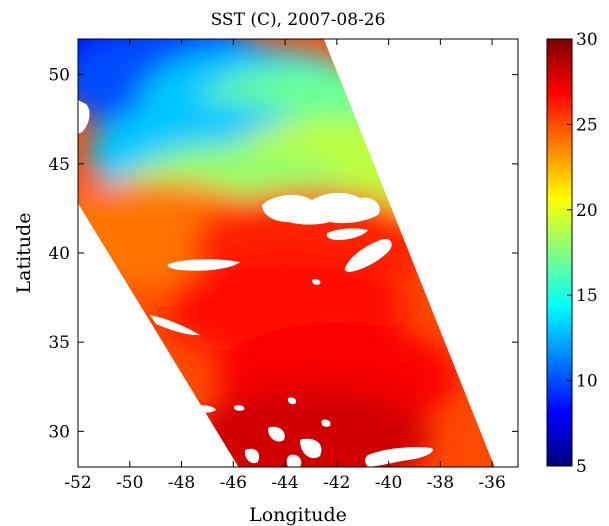 The width and height of the screenshot is (609, 526). What do you see at coordinates (298, 20) in the screenshot?
I see `chart-title: SST (C), 2007-08-26` at bounding box center [298, 20].